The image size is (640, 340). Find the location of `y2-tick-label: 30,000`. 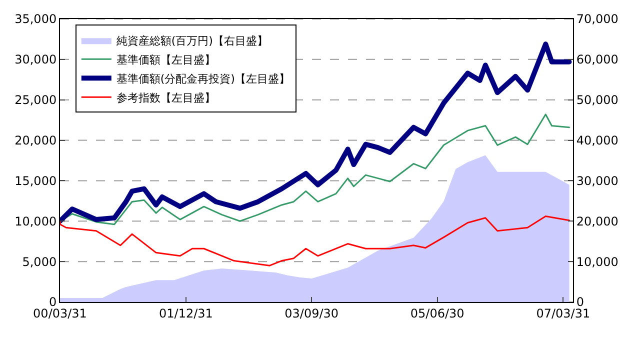

y2-tick-label: 30,000 is located at coordinates (597, 181).